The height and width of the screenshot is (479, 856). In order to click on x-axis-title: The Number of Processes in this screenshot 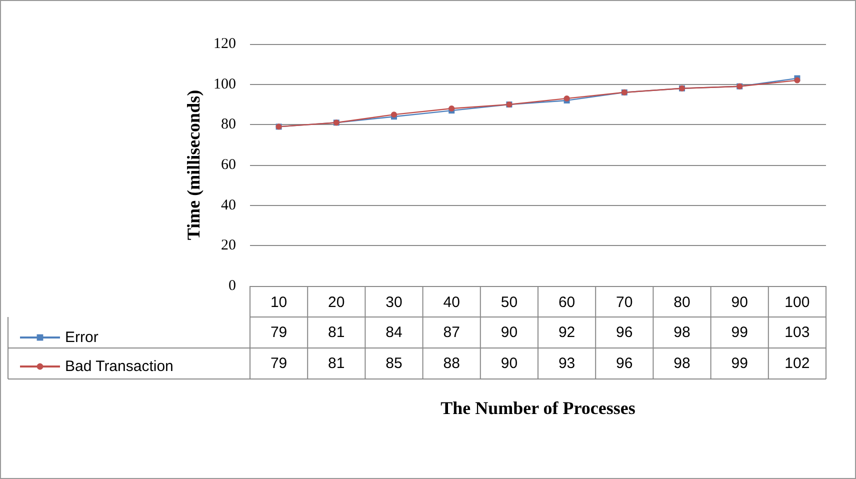, I will do `click(538, 408)`.